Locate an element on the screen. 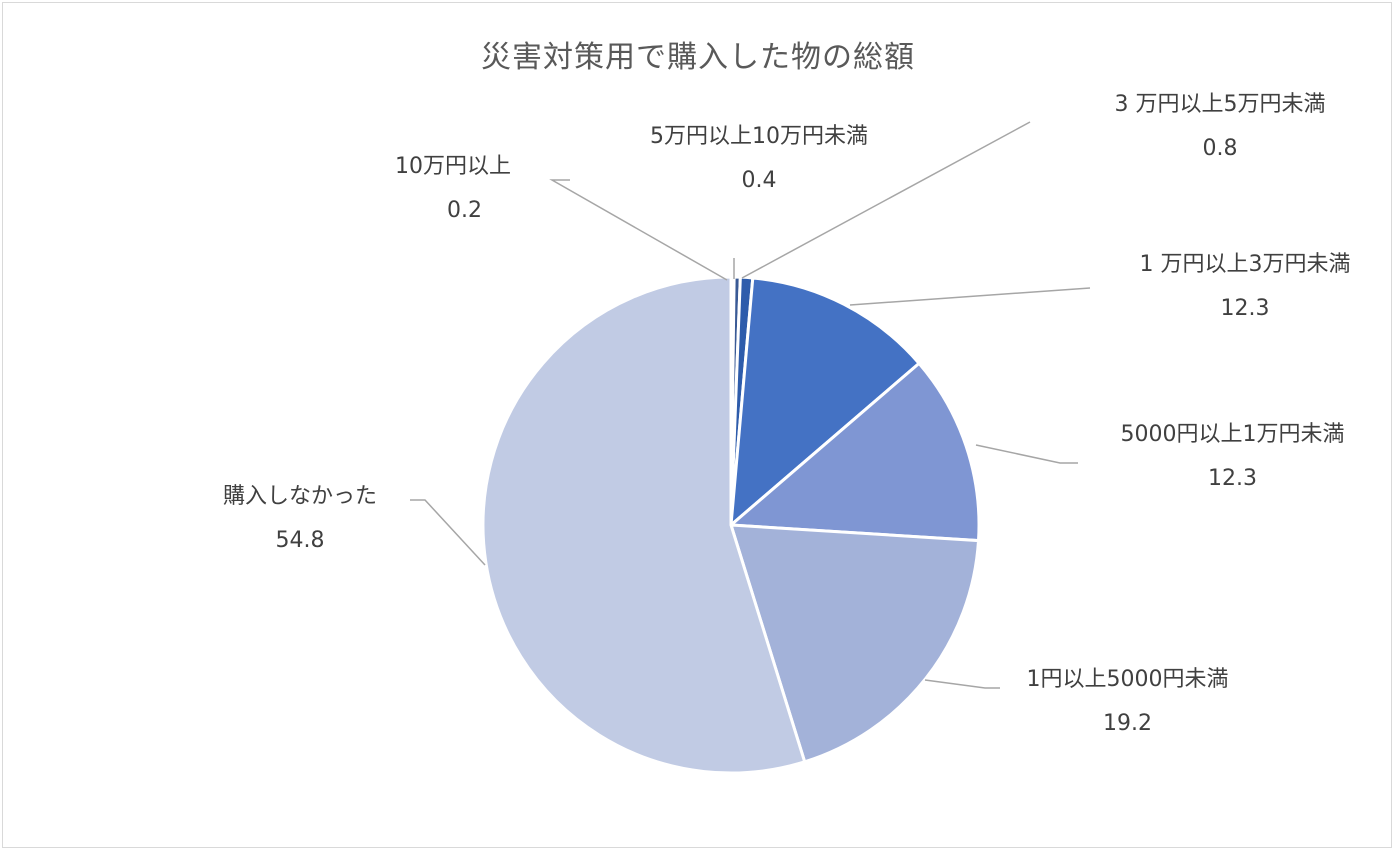 The height and width of the screenshot is (852, 1396). data-label-name: 5万円以上10万円未満 is located at coordinates (759, 136).